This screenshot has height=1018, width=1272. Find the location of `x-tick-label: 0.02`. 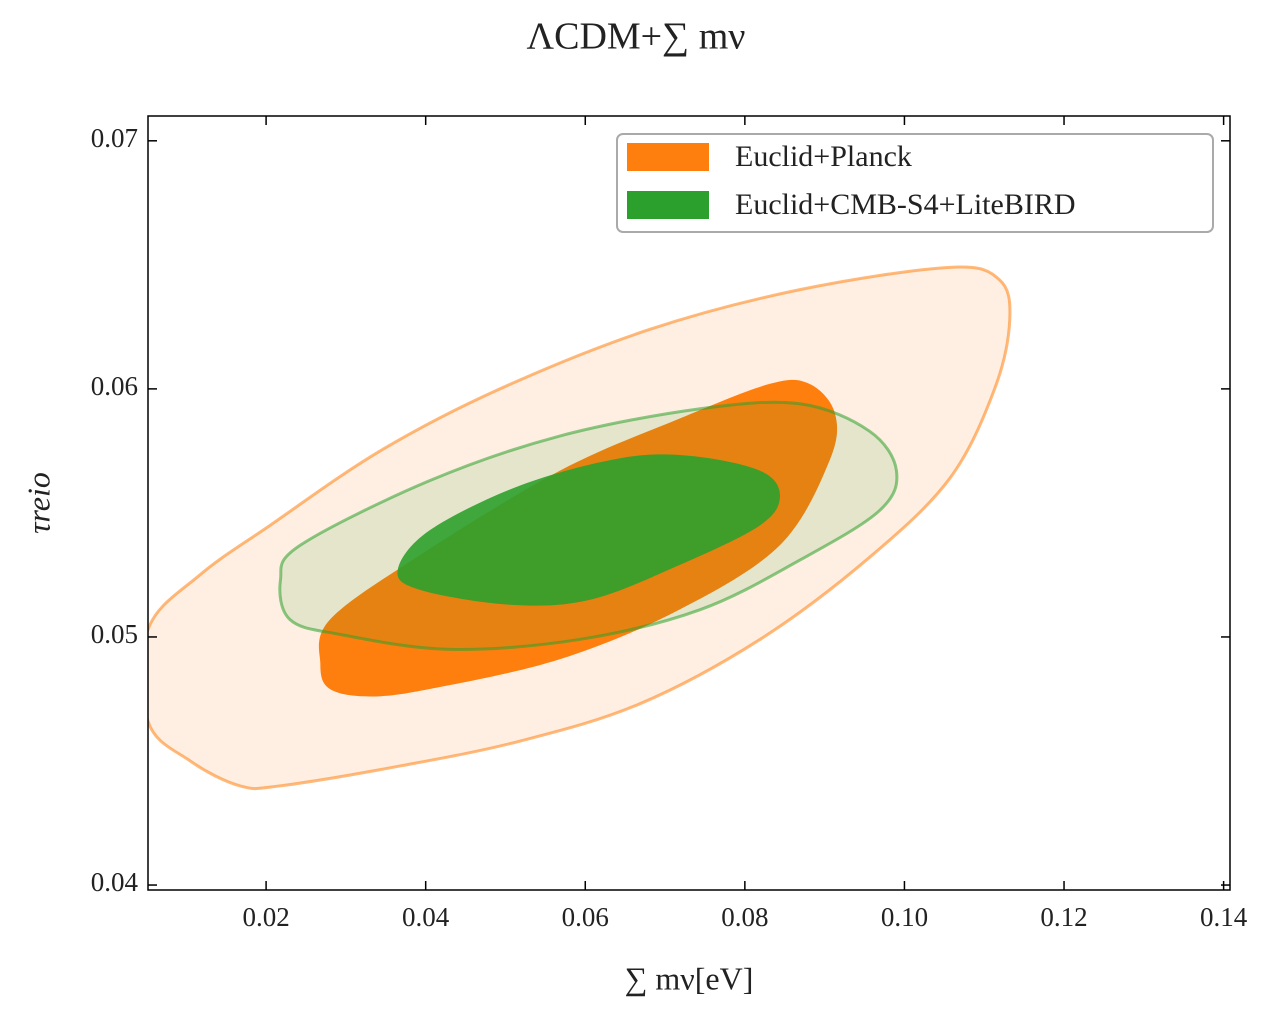

x-tick-label: 0.02 is located at coordinates (265, 917).